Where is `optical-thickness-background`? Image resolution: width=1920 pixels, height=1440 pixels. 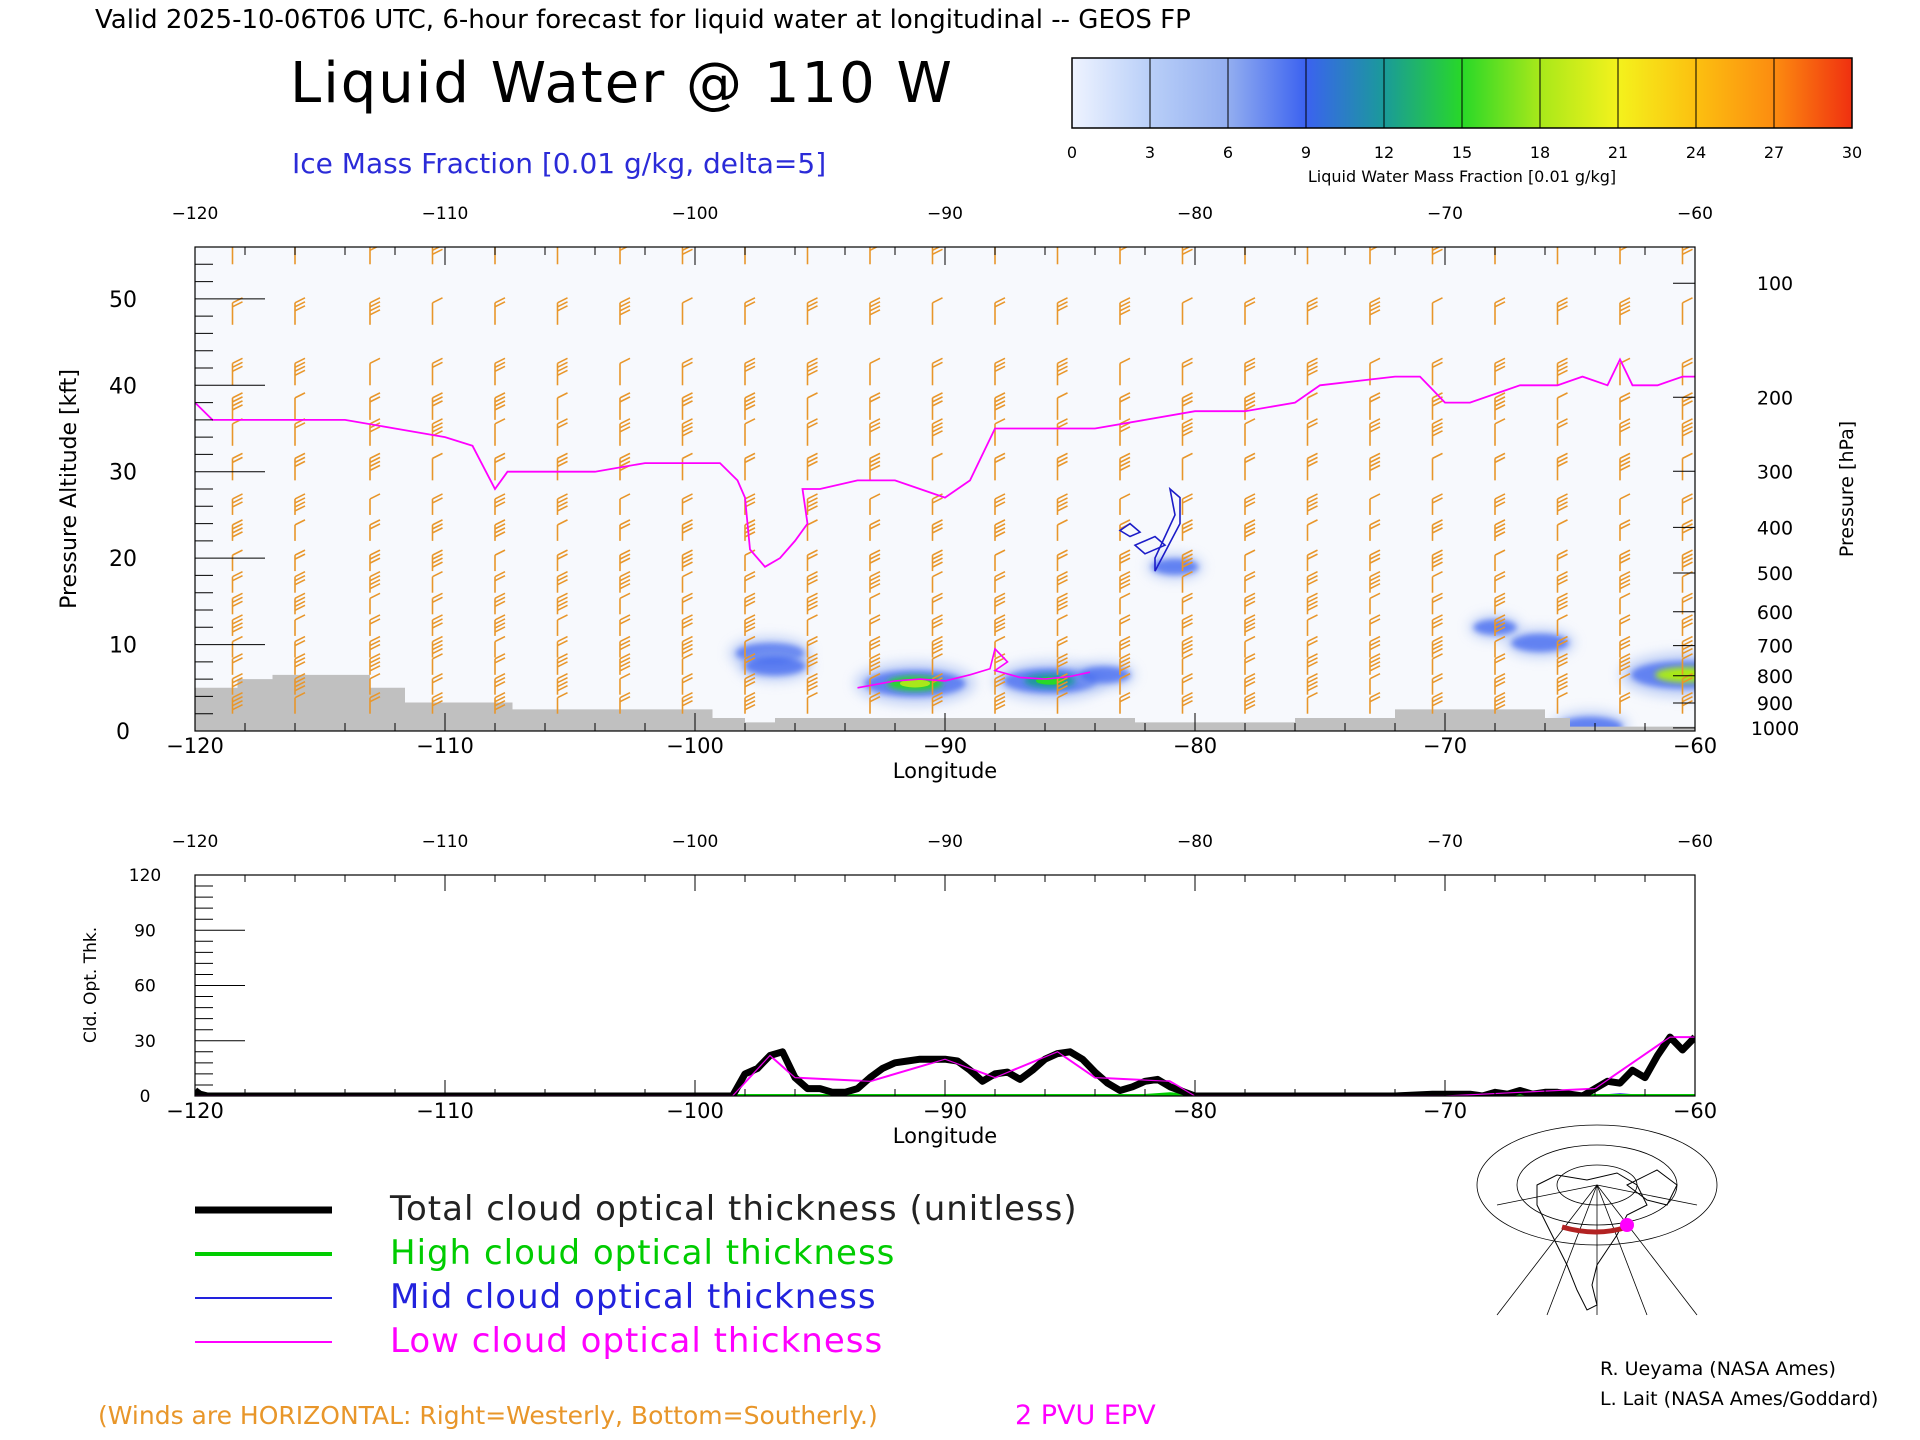
optical-thickness-background is located at coordinates (945, 985).